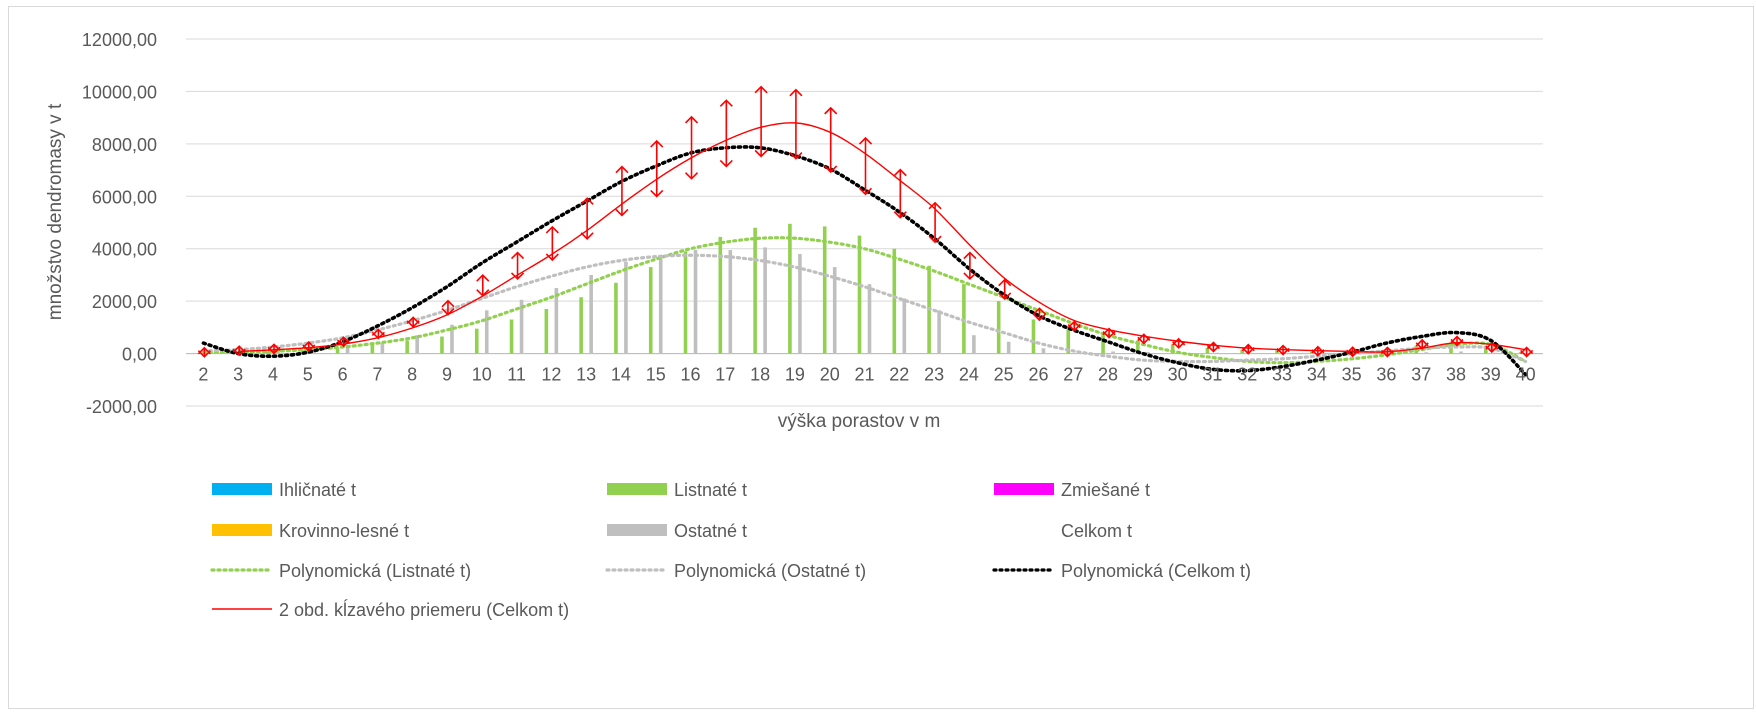  I want to click on x-tick-label: 29, so click(1143, 375).